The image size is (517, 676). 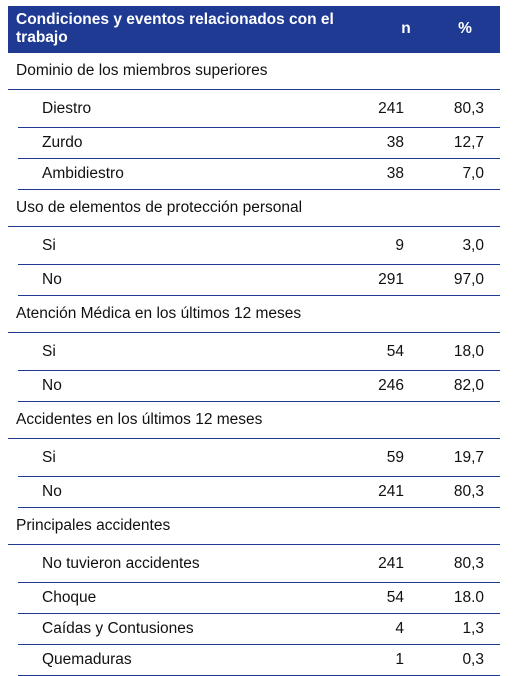 I want to click on group-row: Accidentes en los últimos 12 meses, so click(x=254, y=420).